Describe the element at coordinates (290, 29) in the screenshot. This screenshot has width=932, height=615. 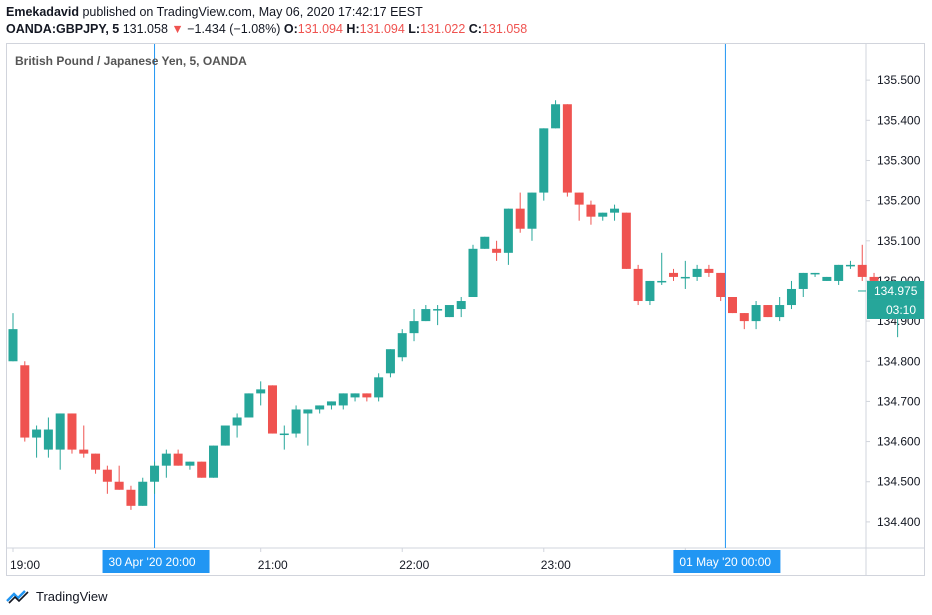
I see `open-label: O:` at that location.